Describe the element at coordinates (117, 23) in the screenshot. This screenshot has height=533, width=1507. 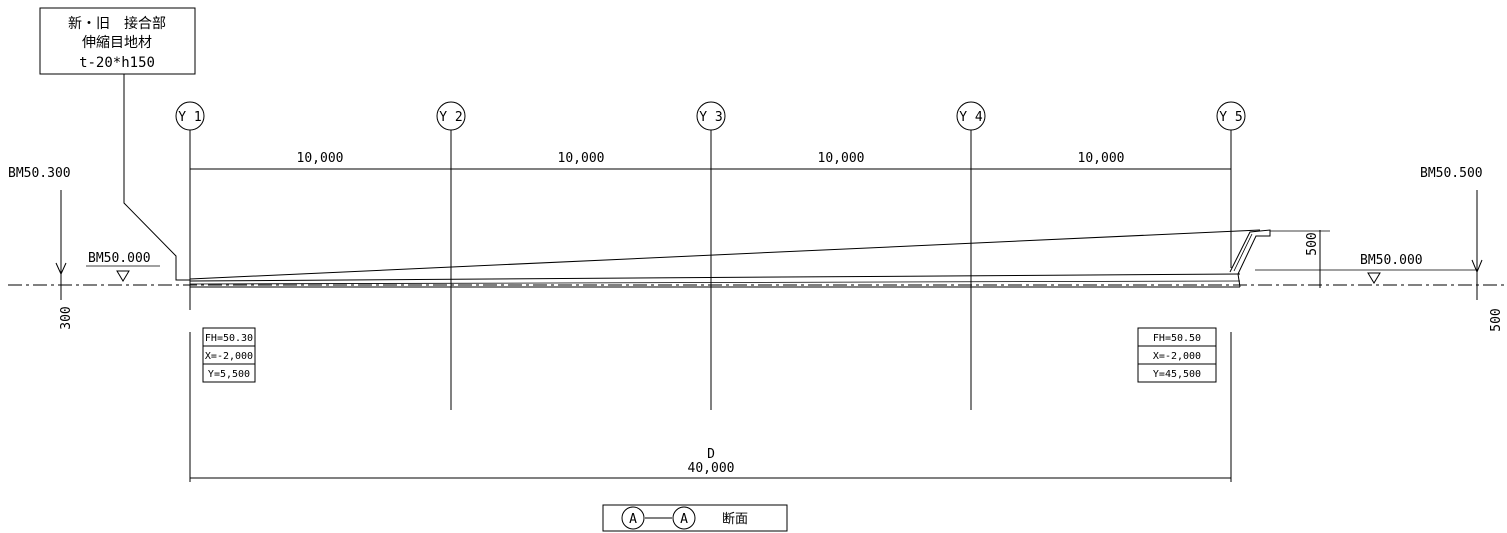
I see `callout-line-1: 新・旧 接合部` at that location.